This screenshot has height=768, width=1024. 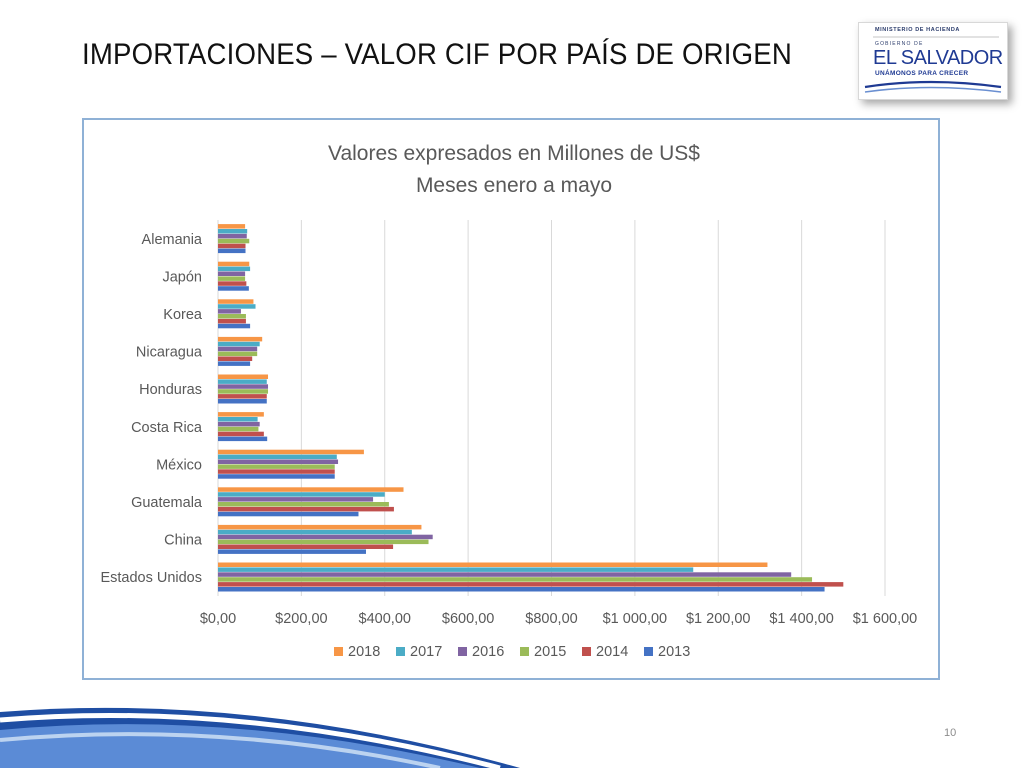 What do you see at coordinates (648, 651) in the screenshot?
I see `legend-swatch-2013` at bounding box center [648, 651].